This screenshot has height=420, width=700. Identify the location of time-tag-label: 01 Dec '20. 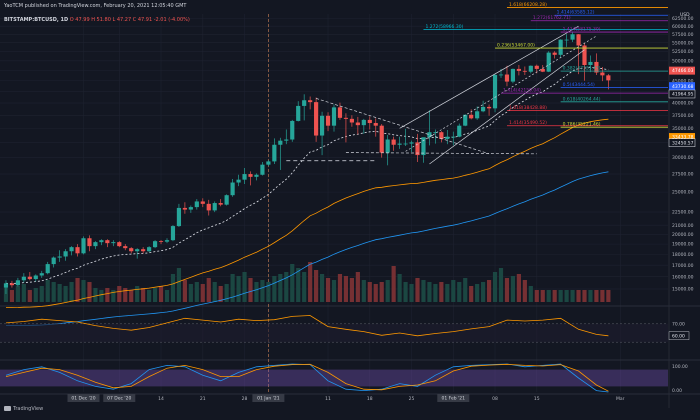
(83, 399).